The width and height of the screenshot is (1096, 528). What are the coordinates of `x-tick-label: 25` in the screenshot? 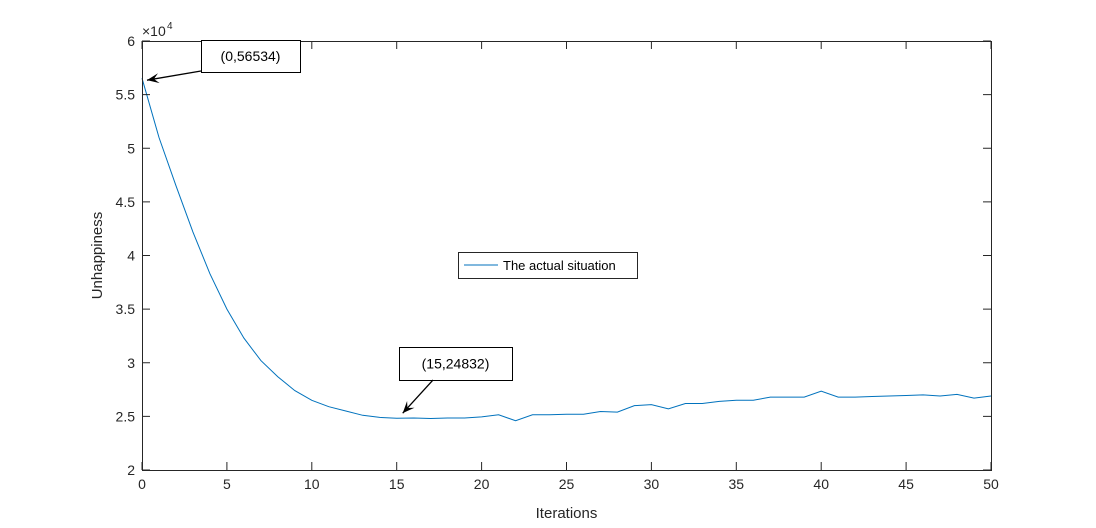 It's located at (567, 484).